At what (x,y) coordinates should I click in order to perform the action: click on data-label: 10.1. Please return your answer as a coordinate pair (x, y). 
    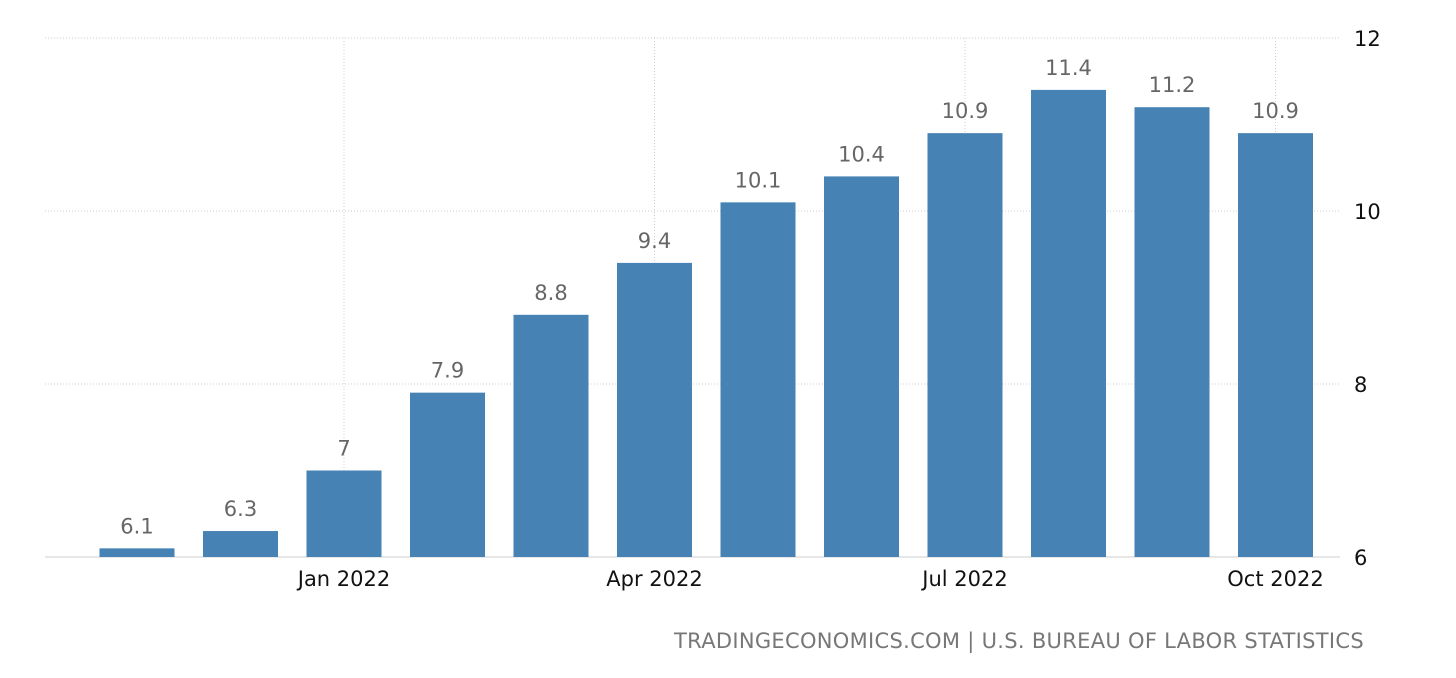
    Looking at the image, I should click on (758, 180).